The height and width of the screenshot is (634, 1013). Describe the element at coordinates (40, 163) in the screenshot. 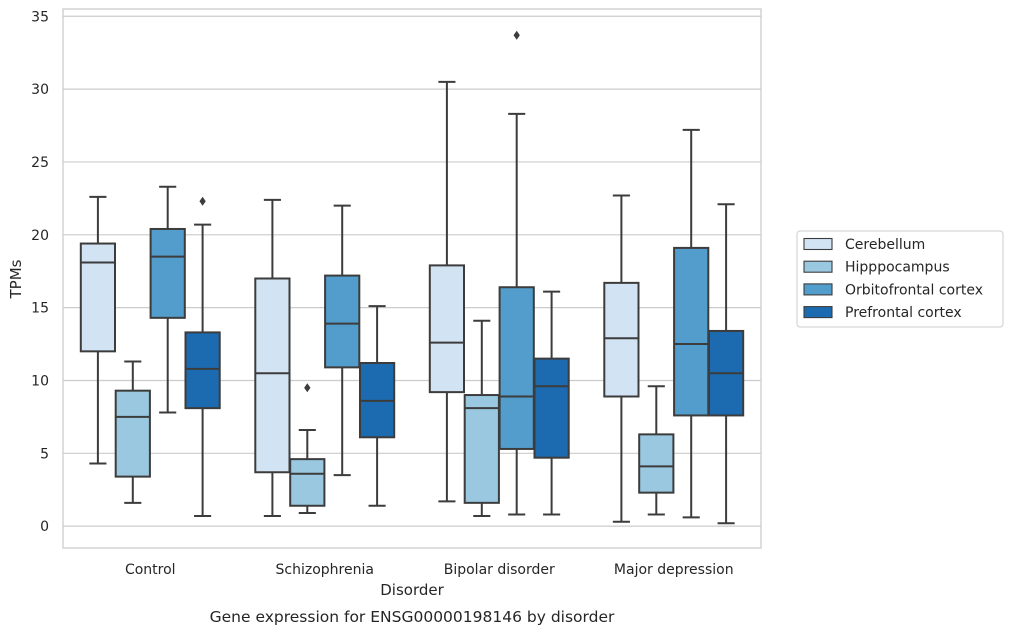

I see `y-tick-label: 25` at that location.